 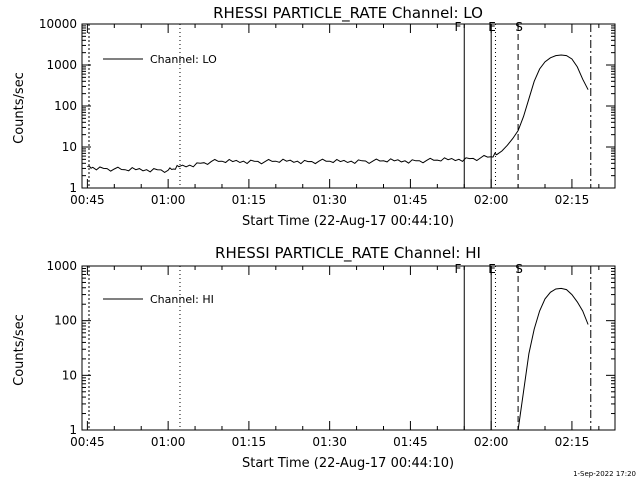 What do you see at coordinates (604, 474) in the screenshot?
I see `footer-date: 1-Sep-2022 17:20` at bounding box center [604, 474].